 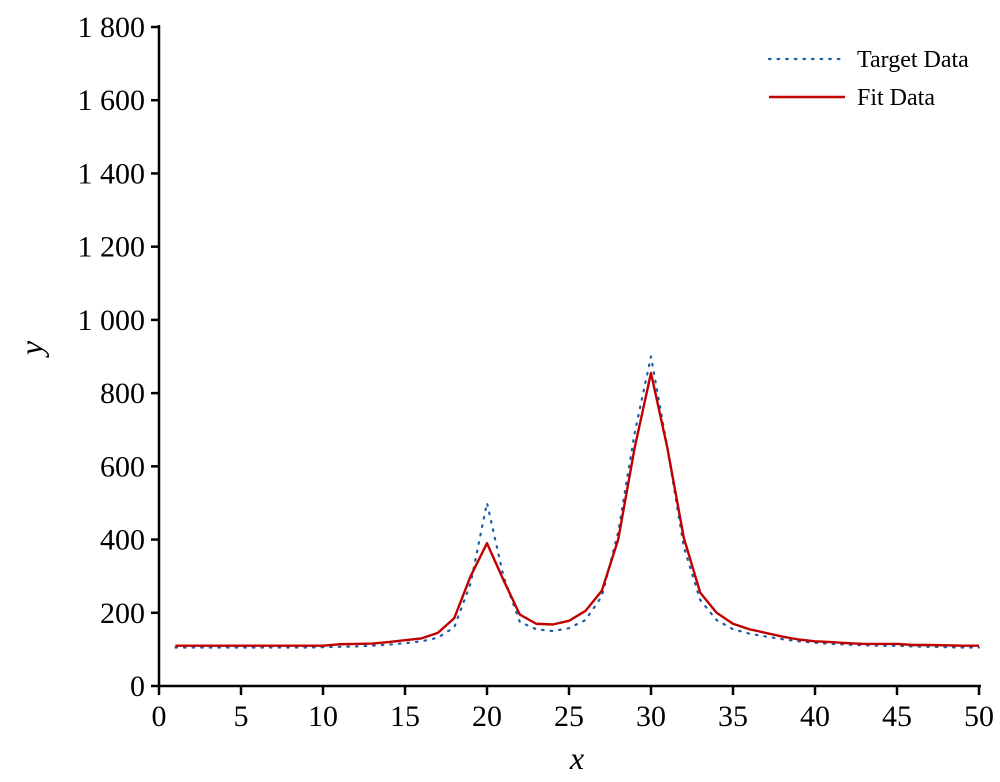 I want to click on y-axis-title: y, so click(x=31, y=349).